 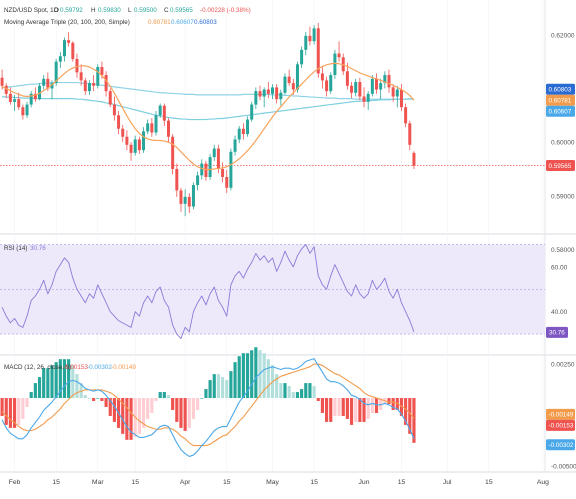 I want to click on time-tick-label: Jul, so click(x=447, y=482).